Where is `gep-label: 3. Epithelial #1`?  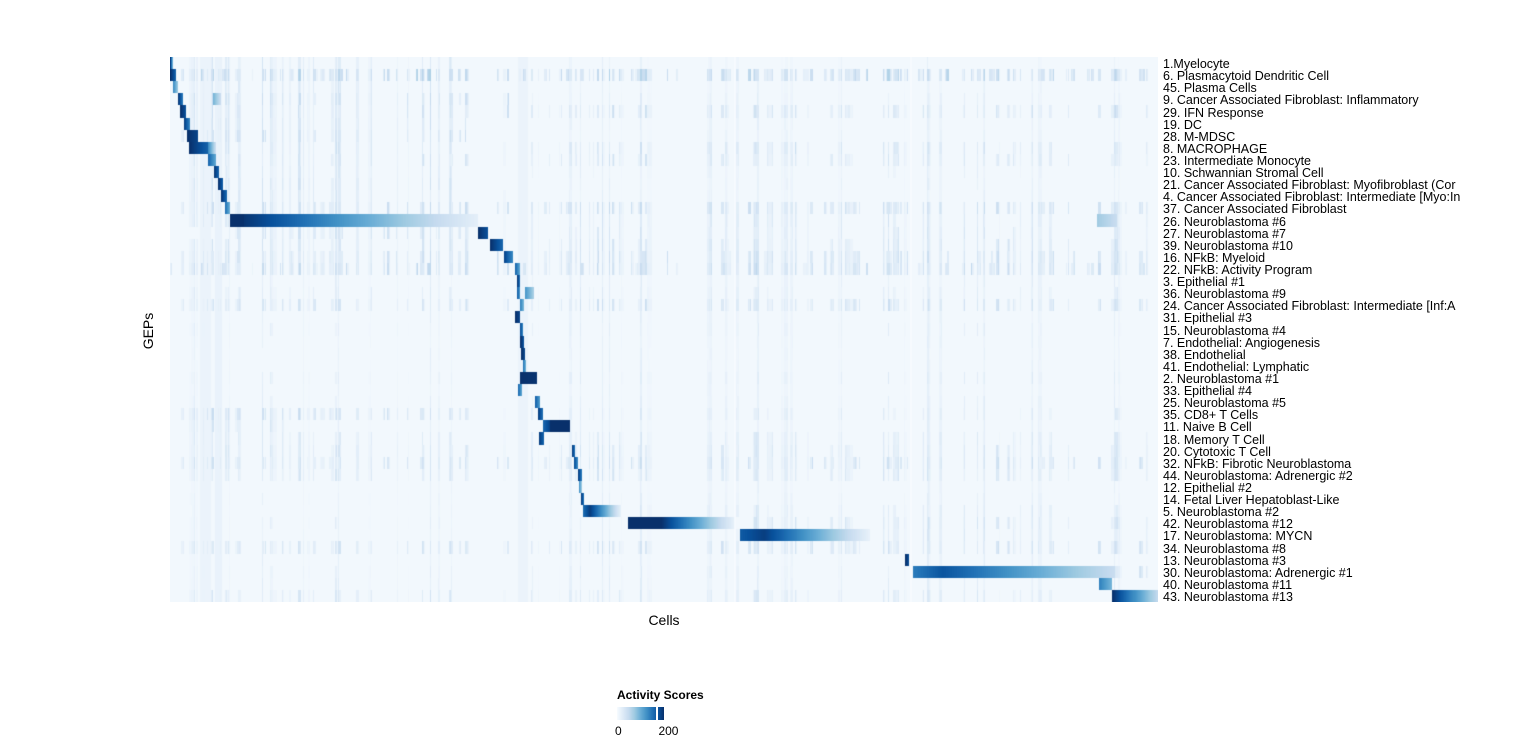
gep-label: 3. Epithelial #1 is located at coordinates (1204, 281).